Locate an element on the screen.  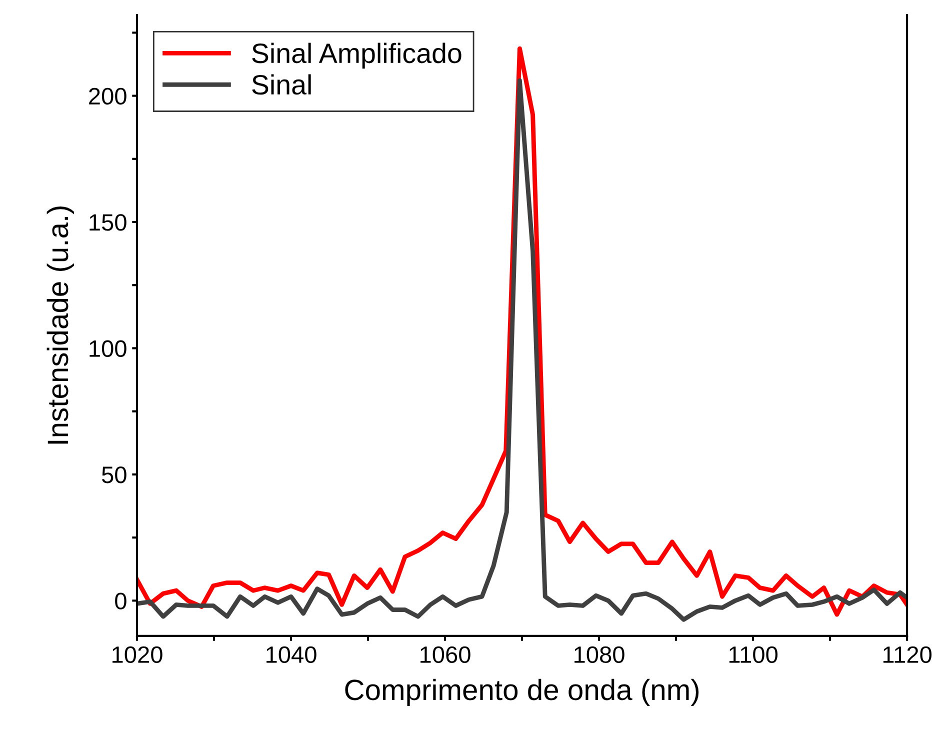
x-tick-label: 1060 is located at coordinates (445, 655).